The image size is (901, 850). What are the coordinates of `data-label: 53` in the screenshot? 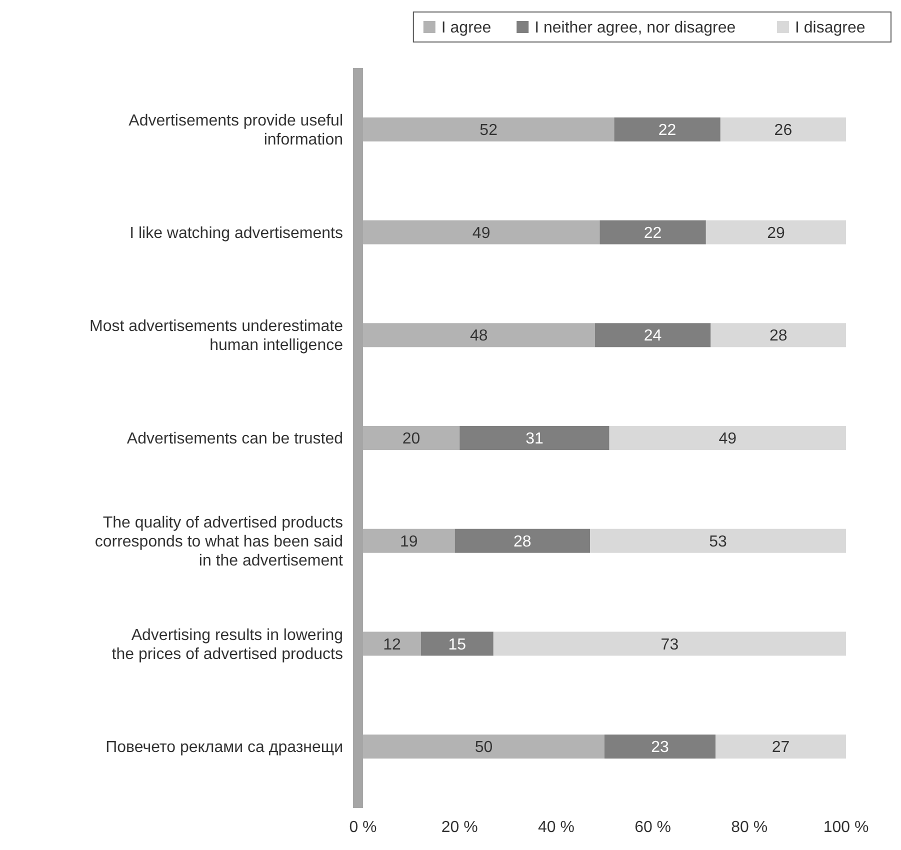 It's located at (718, 541).